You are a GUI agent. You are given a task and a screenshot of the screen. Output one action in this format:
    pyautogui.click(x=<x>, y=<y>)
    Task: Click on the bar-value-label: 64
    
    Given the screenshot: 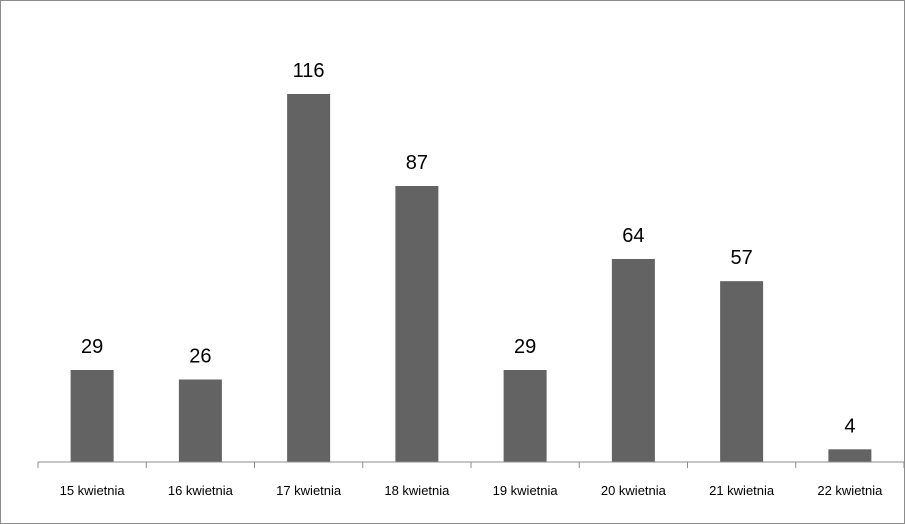 What is the action you would take?
    pyautogui.click(x=633, y=236)
    